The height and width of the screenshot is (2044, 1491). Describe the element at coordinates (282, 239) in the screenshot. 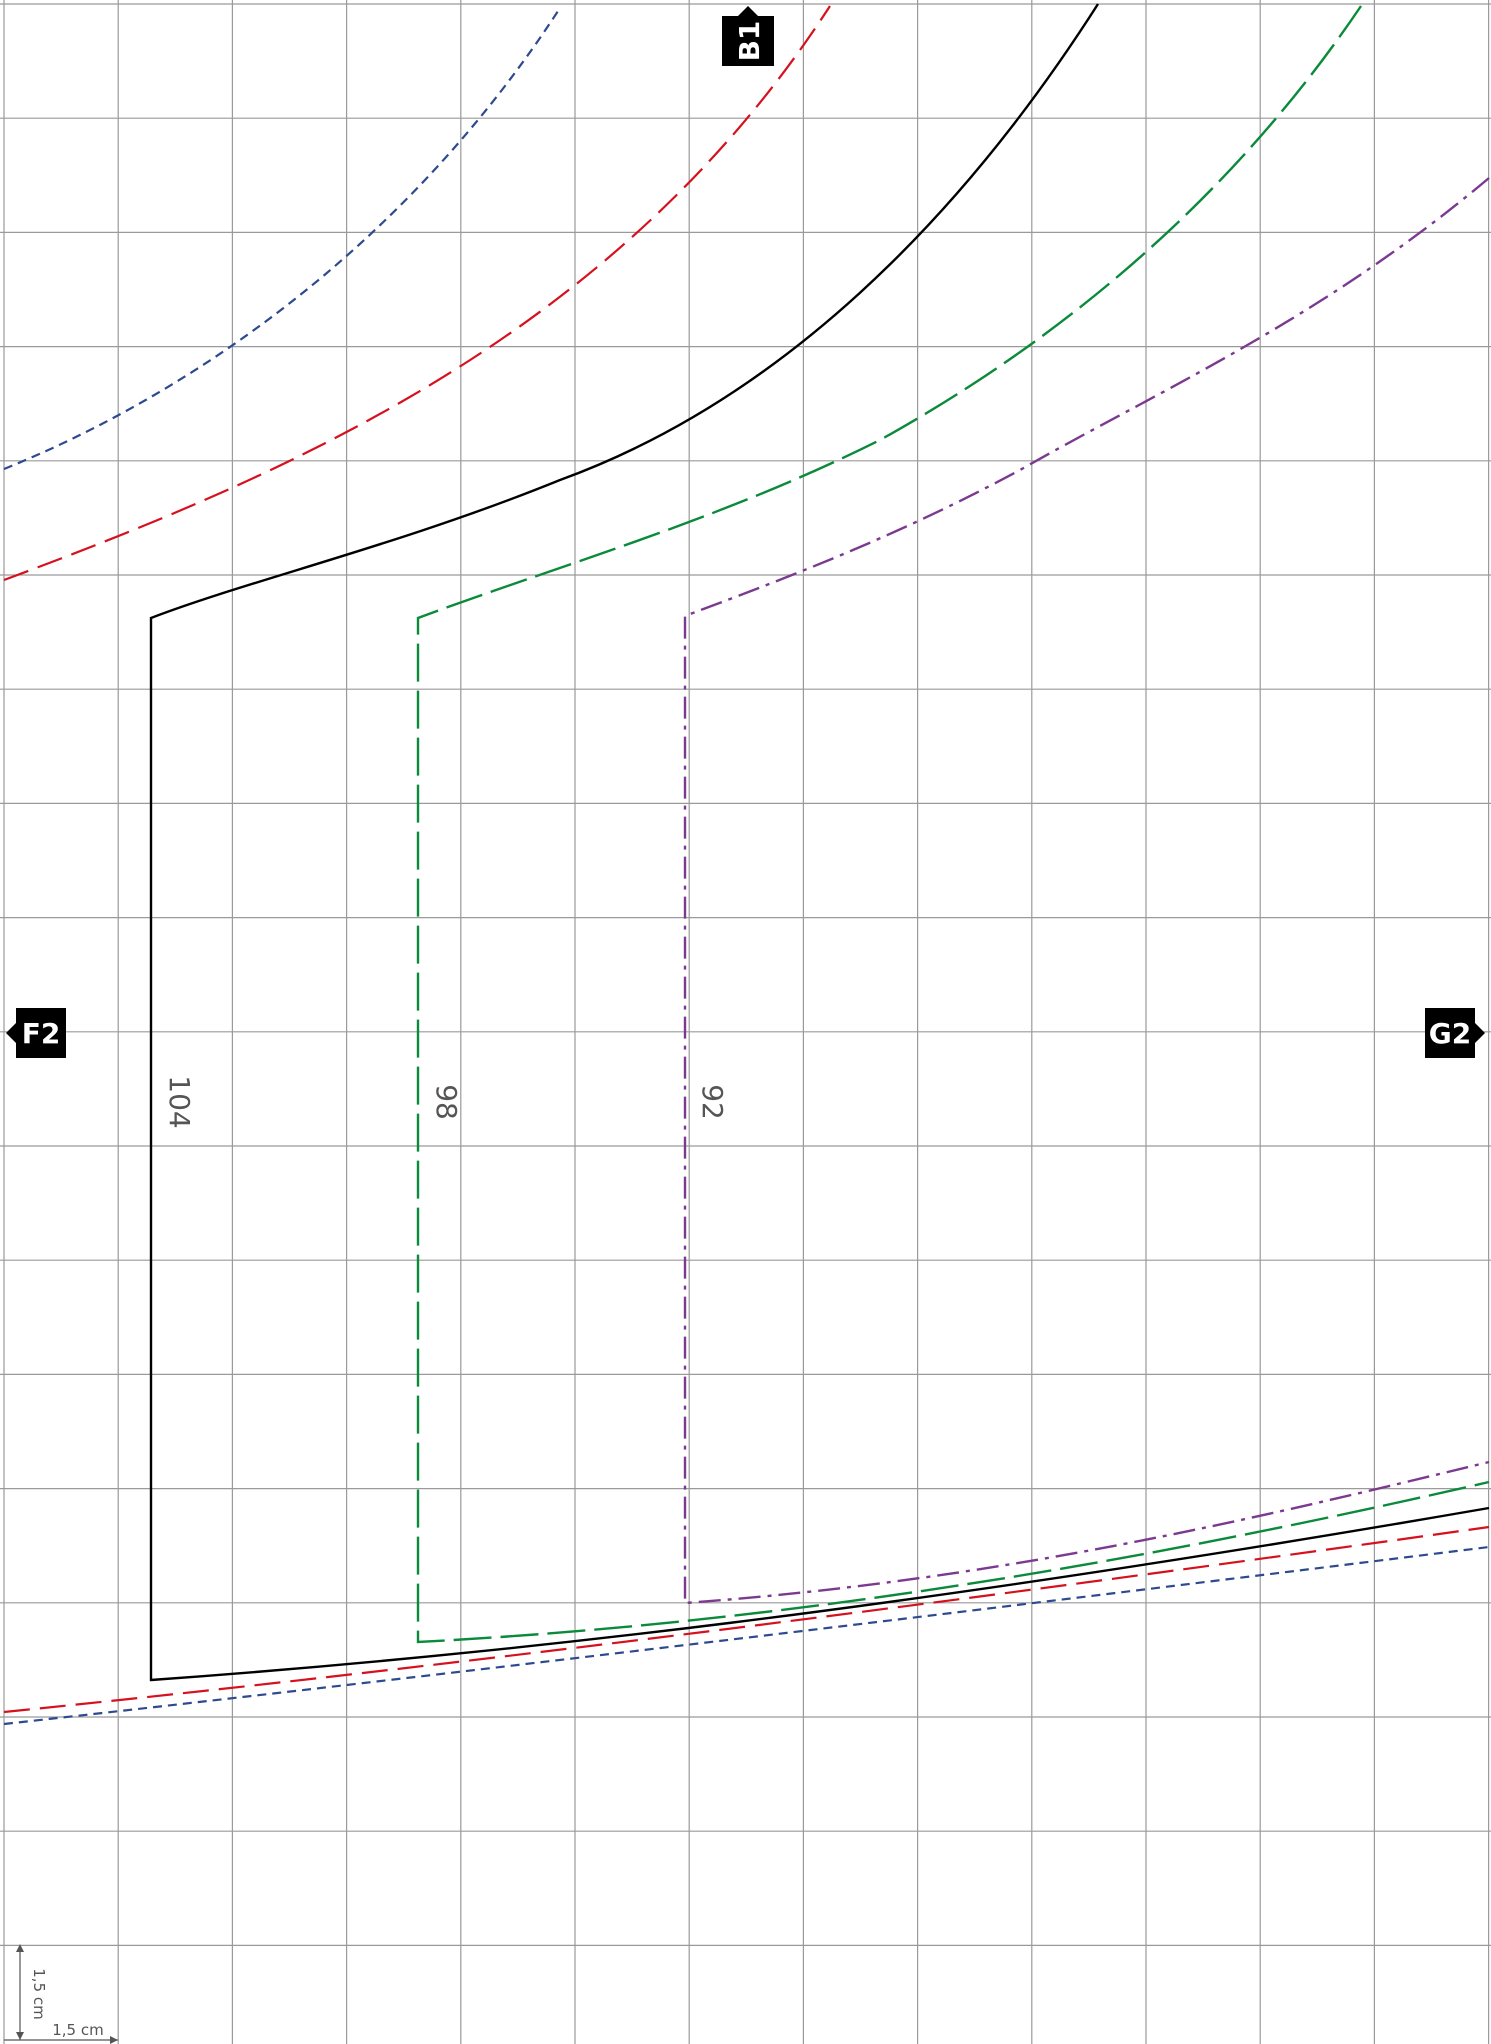

I see `size-line-blue` at that location.